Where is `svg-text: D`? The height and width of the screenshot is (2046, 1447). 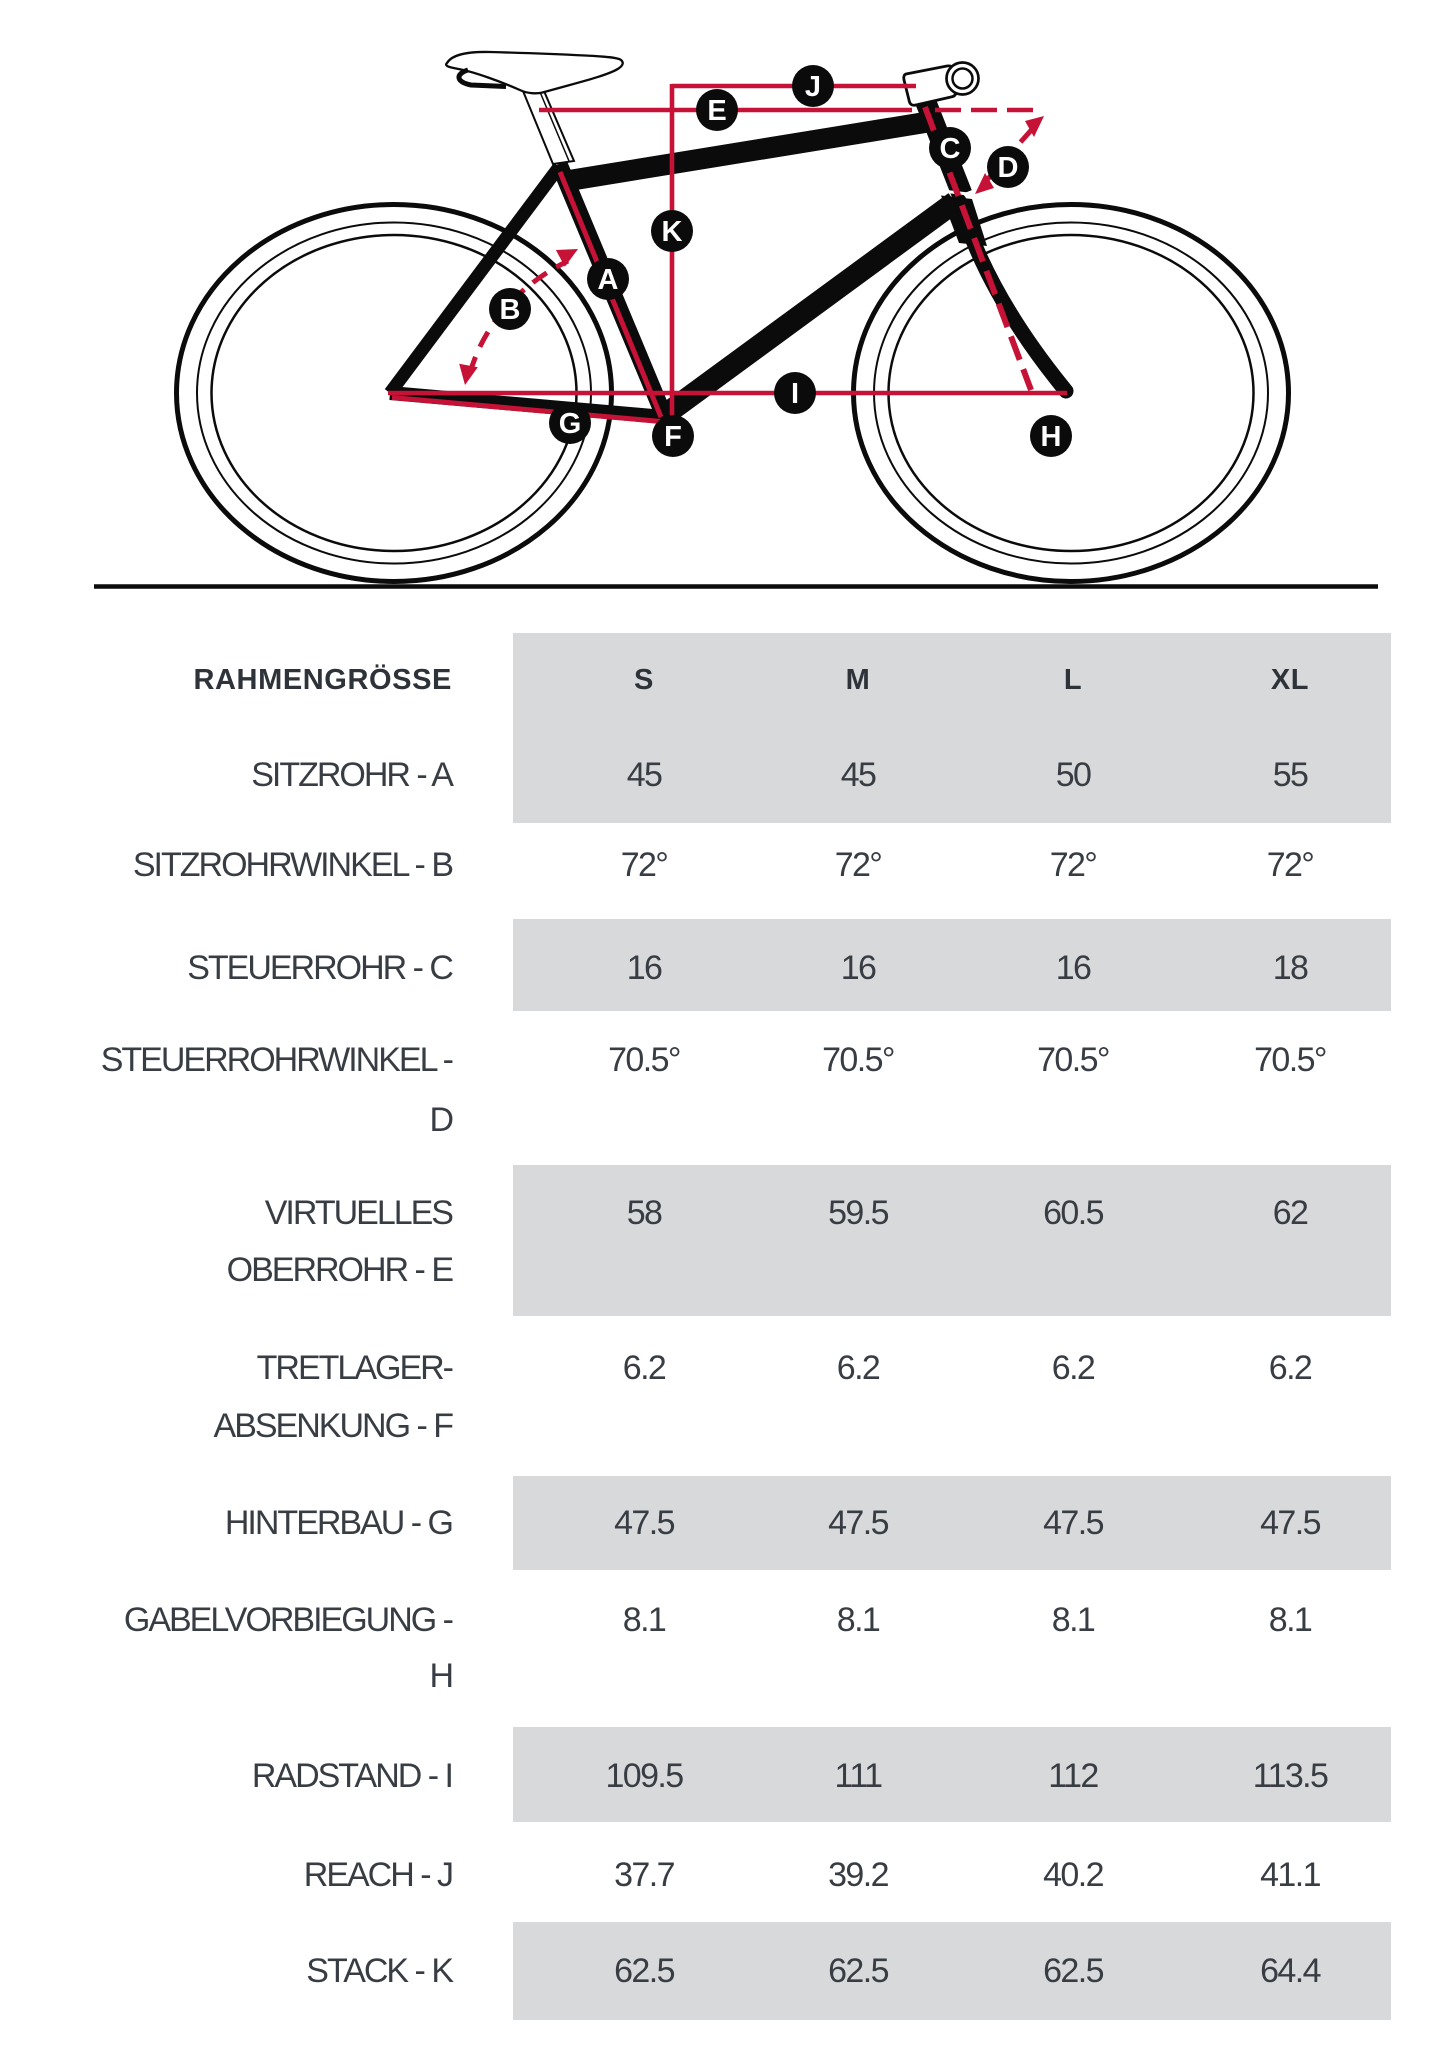
svg-text: D is located at coordinates (1008, 168).